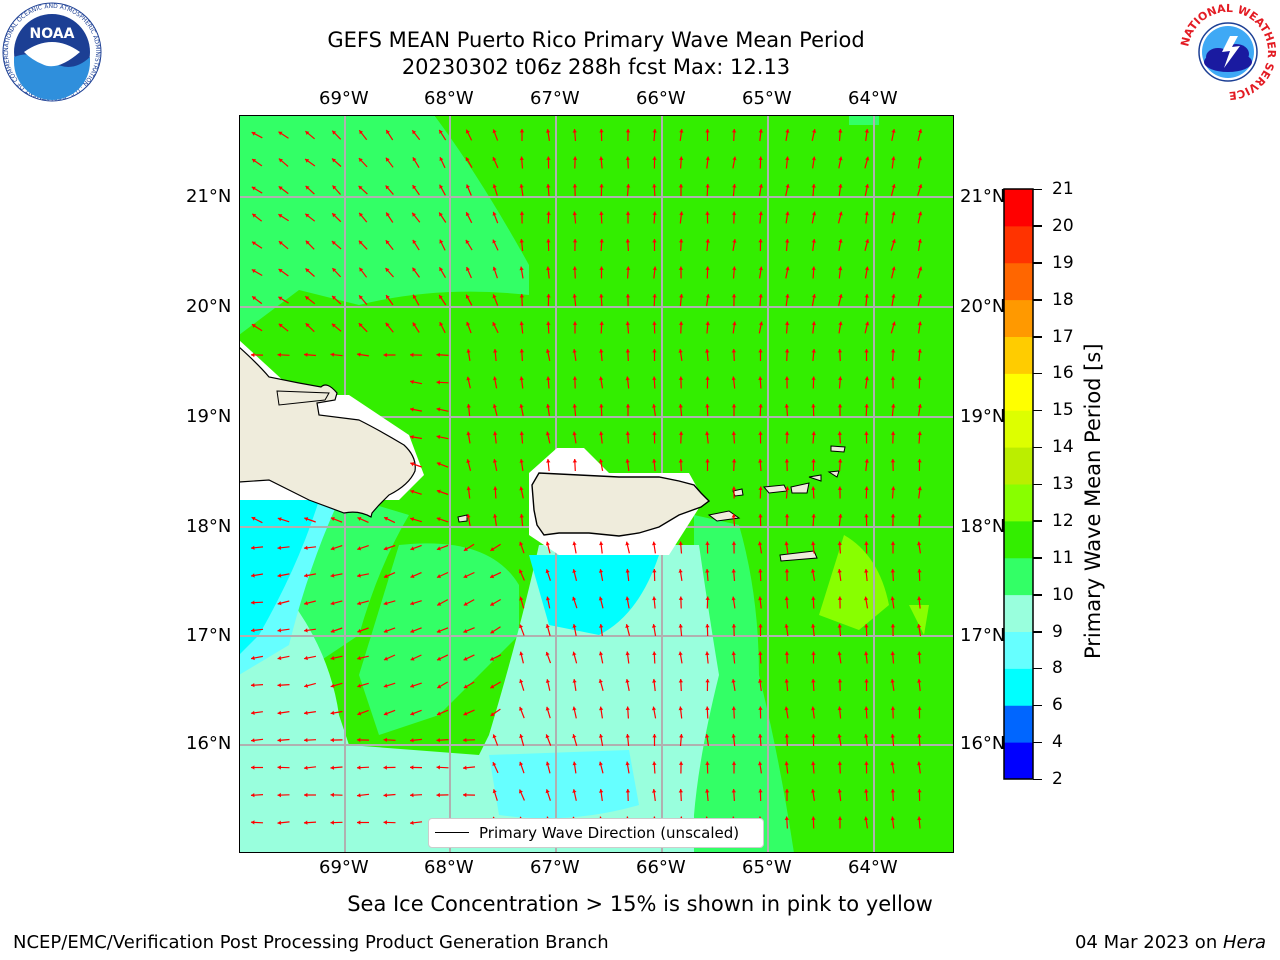 The width and height of the screenshot is (1280, 960). What do you see at coordinates (594, 595) in the screenshot?
I see `period-6-8-region` at bounding box center [594, 595].